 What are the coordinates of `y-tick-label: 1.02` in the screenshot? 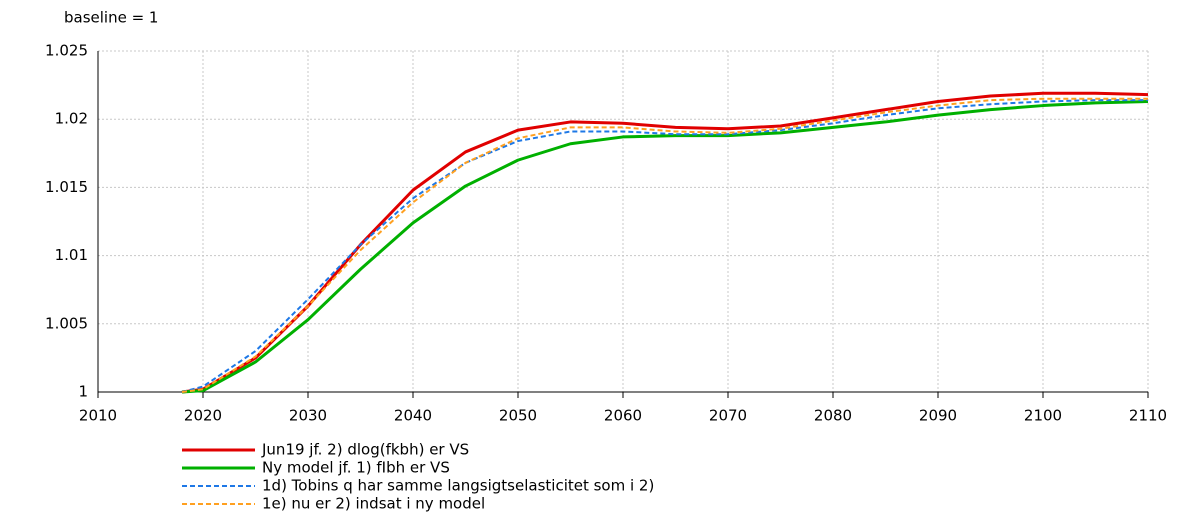 It's located at (71, 119).